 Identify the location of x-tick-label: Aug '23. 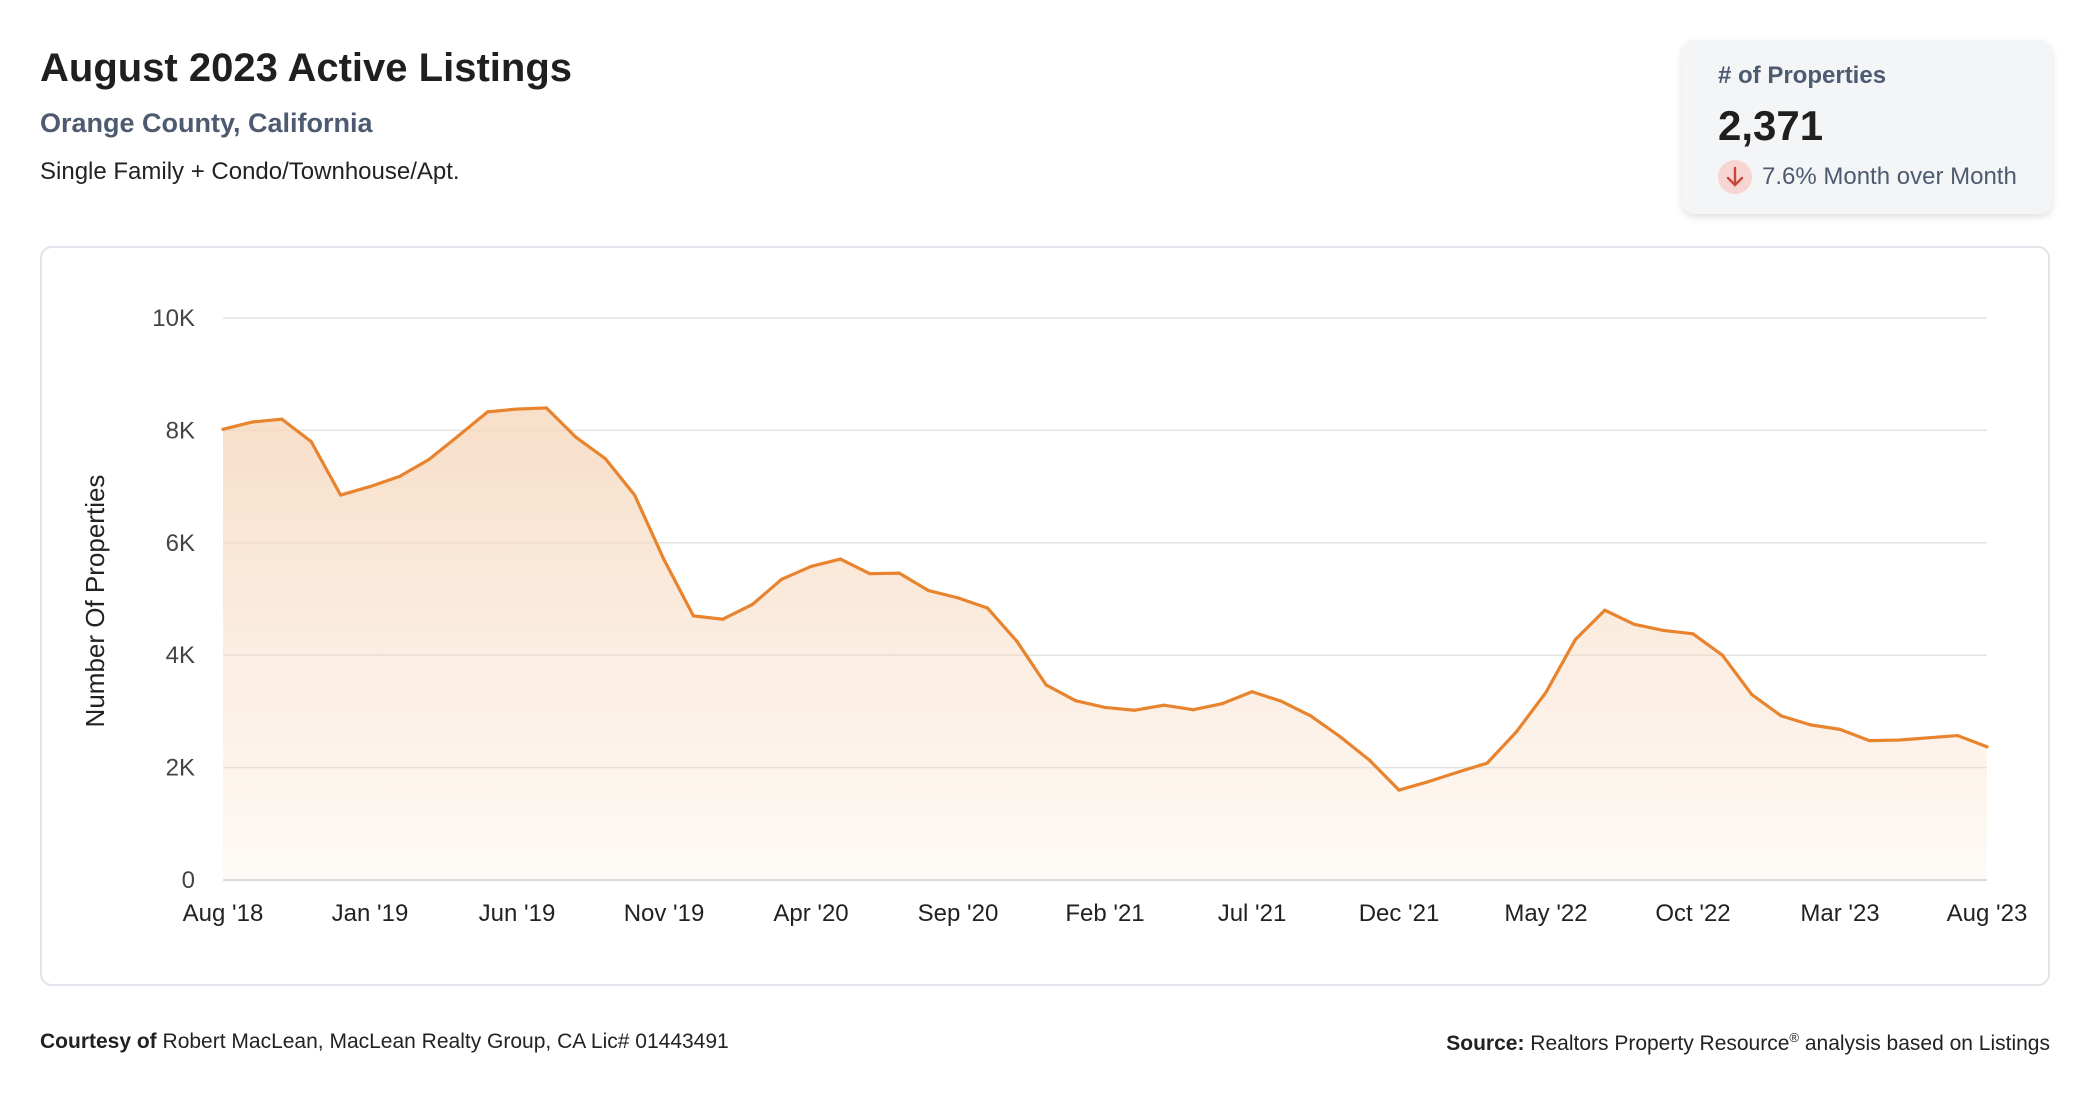
(1987, 913).